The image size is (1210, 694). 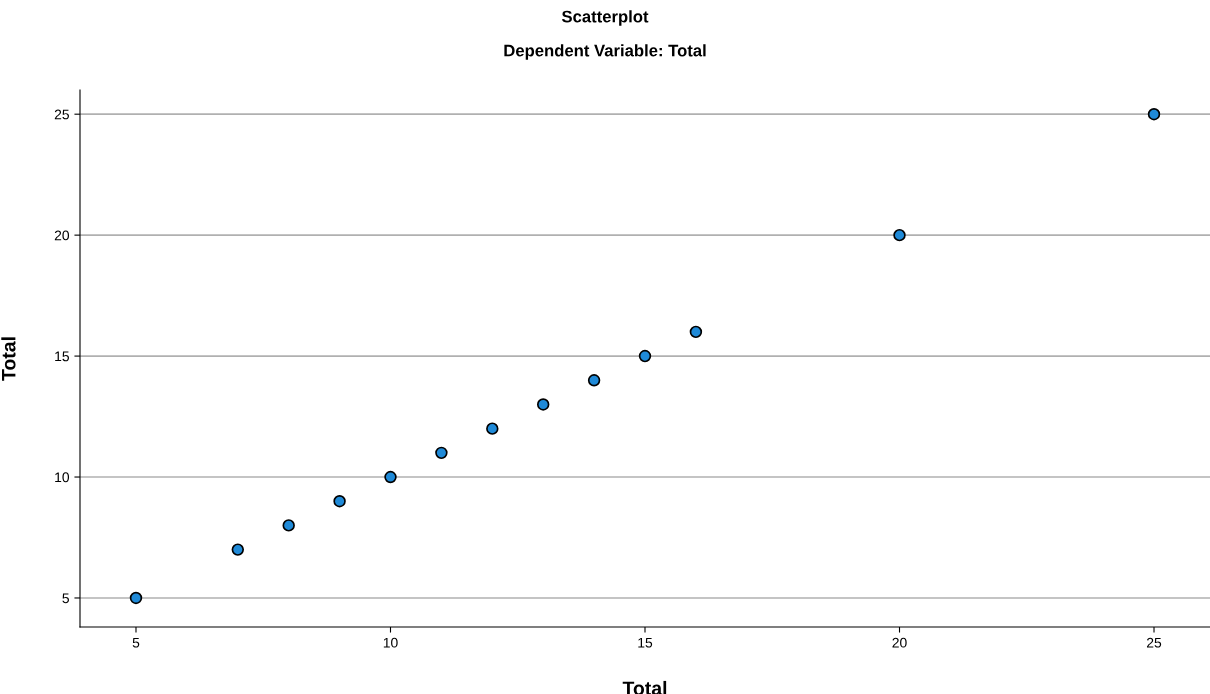 I want to click on x-tick-label: 15, so click(x=645, y=642).